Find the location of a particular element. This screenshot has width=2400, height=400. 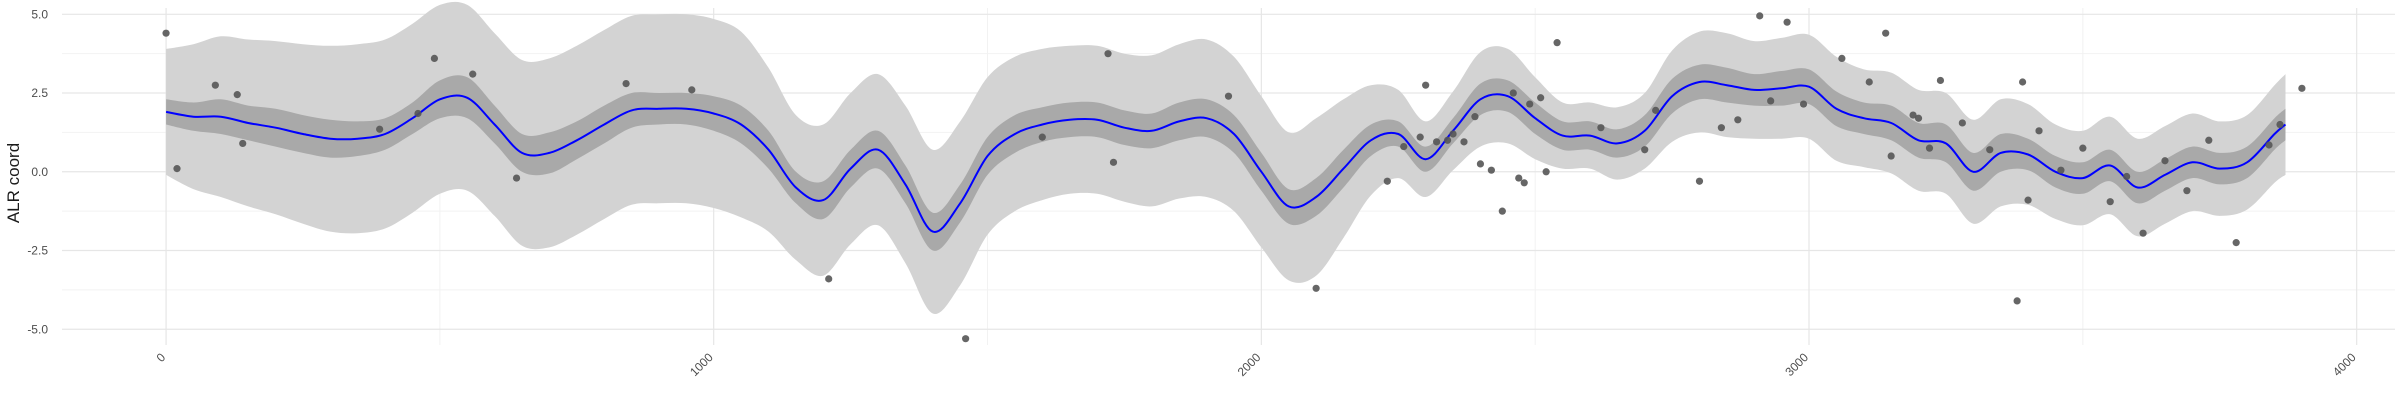

y-tick-label: 2.5 is located at coordinates (39, 93).